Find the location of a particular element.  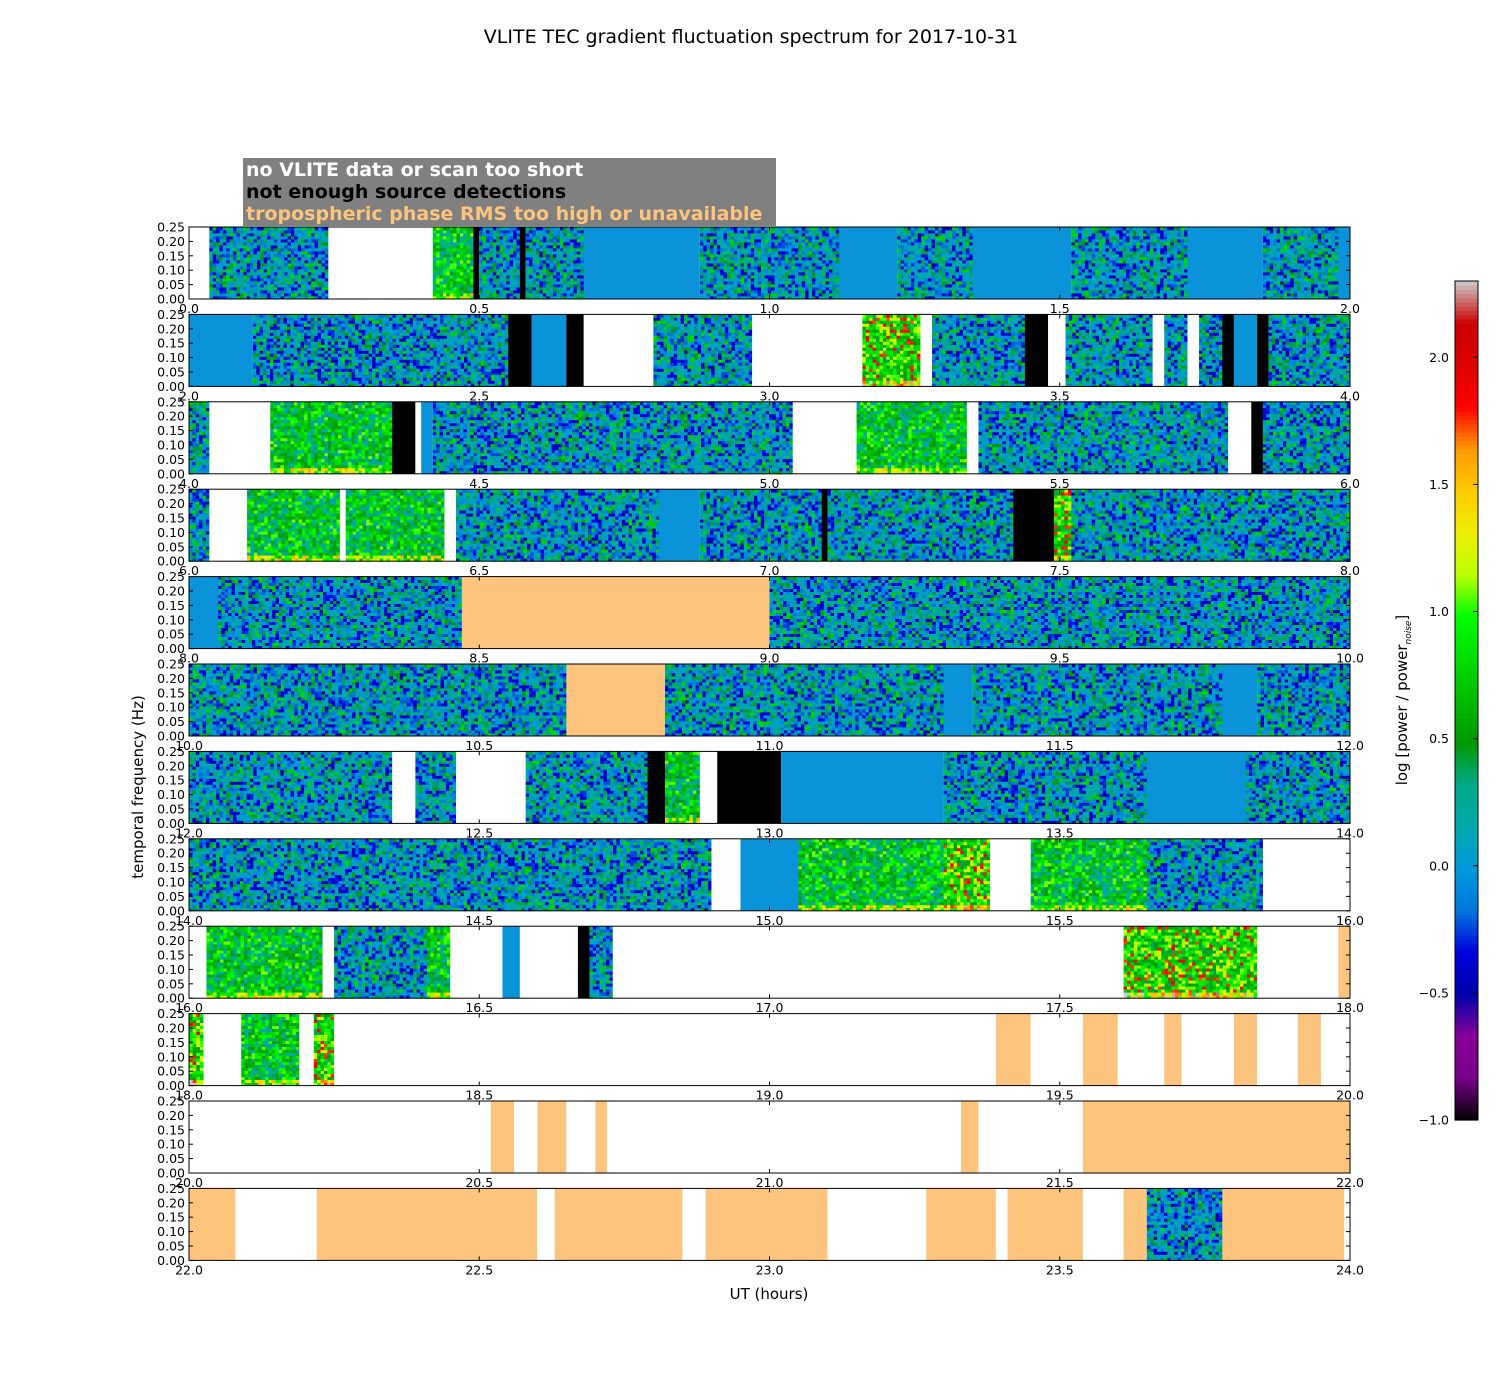

x-tick-label: 4.0 is located at coordinates (1350, 395).